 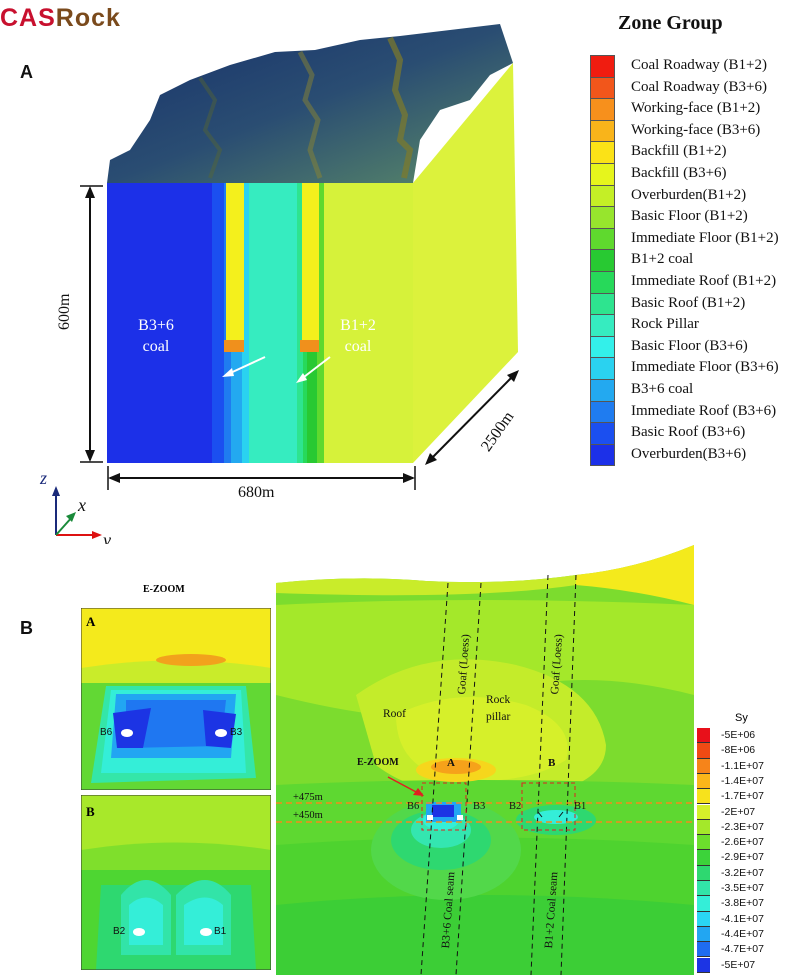 What do you see at coordinates (752, 797) in the screenshot?
I see `sy-legend-item: -1.7E+07` at bounding box center [752, 797].